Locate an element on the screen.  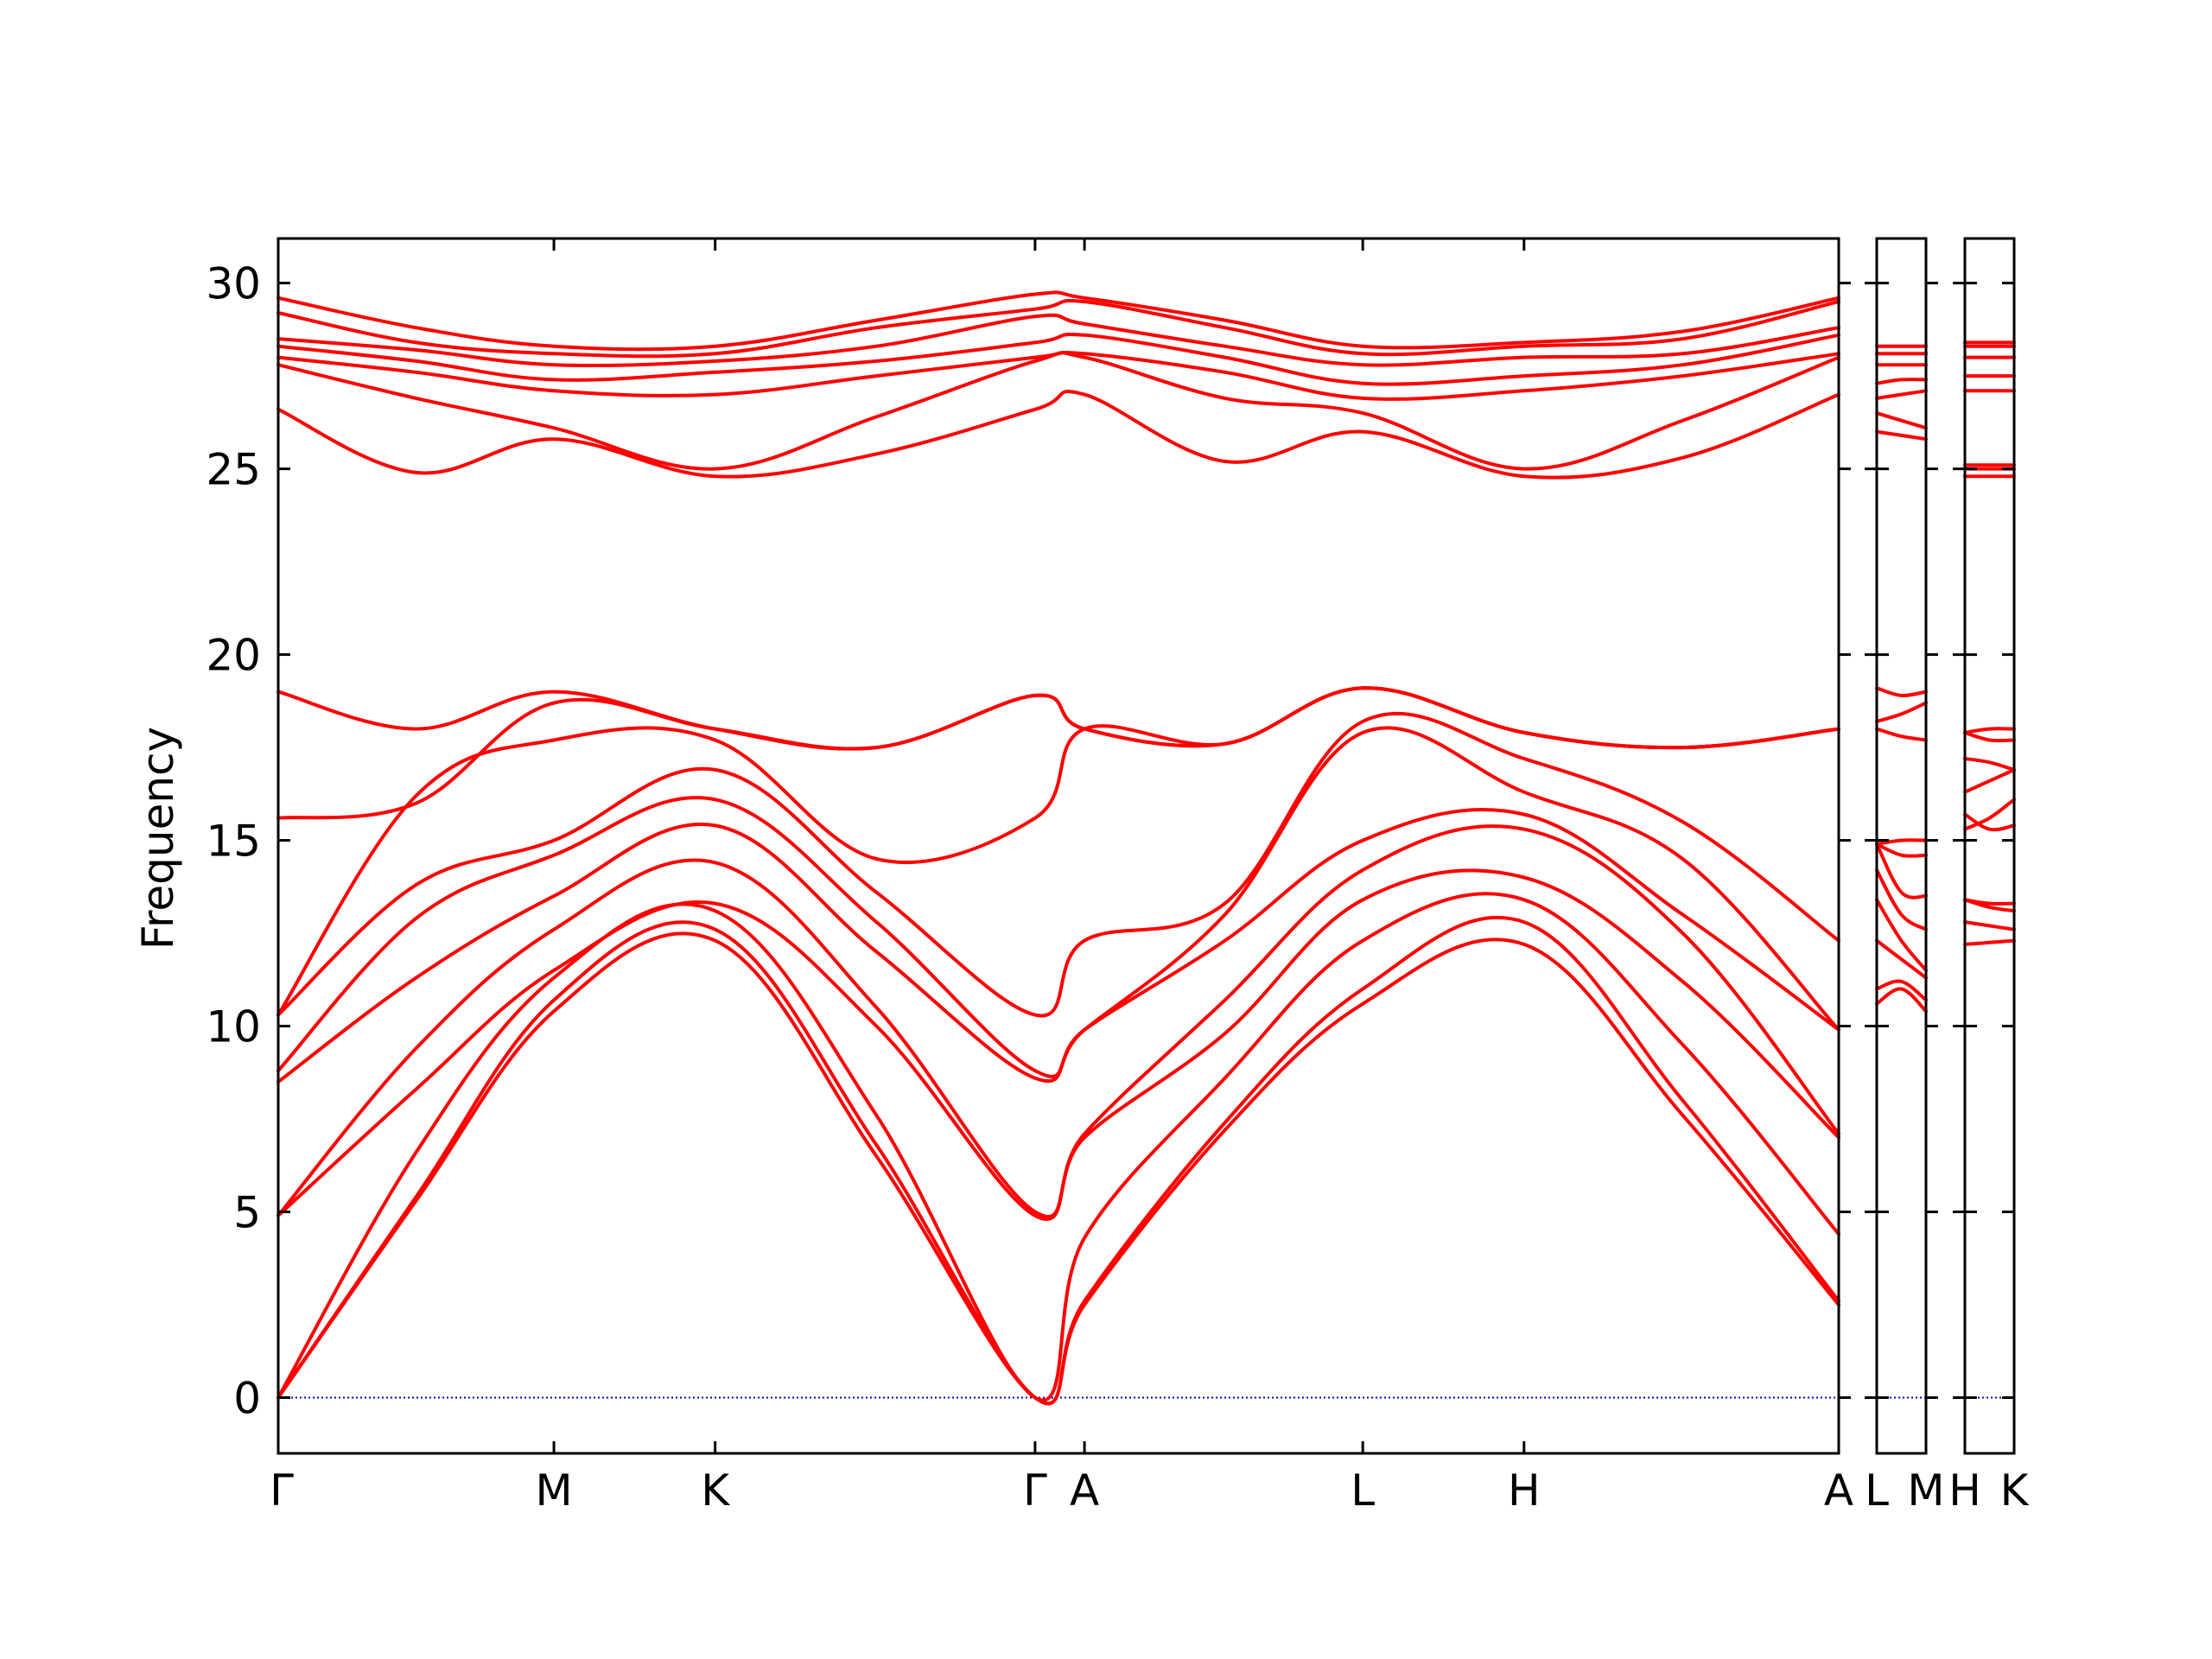
y-tick-label: 0 is located at coordinates (247, 1399).